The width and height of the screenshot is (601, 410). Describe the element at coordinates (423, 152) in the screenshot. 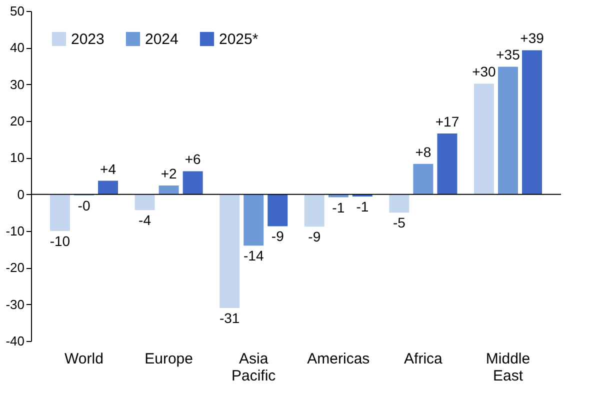

I see `data-label: +8` at that location.